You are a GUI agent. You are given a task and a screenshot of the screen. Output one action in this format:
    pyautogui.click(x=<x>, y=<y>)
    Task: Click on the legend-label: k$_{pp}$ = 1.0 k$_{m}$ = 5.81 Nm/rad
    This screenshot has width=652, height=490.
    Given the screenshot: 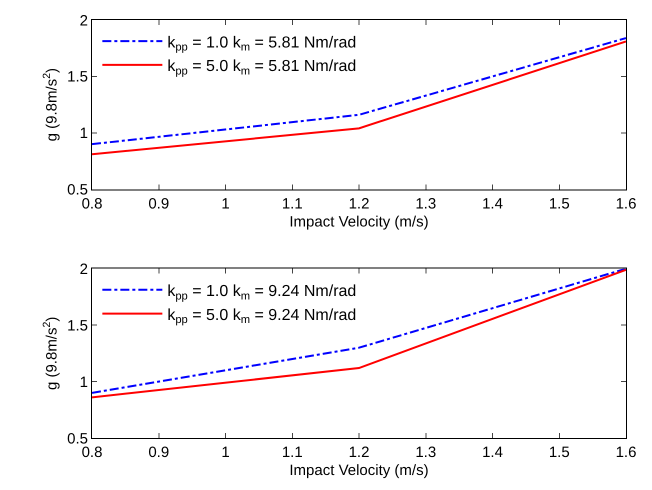 What is the action you would take?
    pyautogui.click(x=261, y=44)
    